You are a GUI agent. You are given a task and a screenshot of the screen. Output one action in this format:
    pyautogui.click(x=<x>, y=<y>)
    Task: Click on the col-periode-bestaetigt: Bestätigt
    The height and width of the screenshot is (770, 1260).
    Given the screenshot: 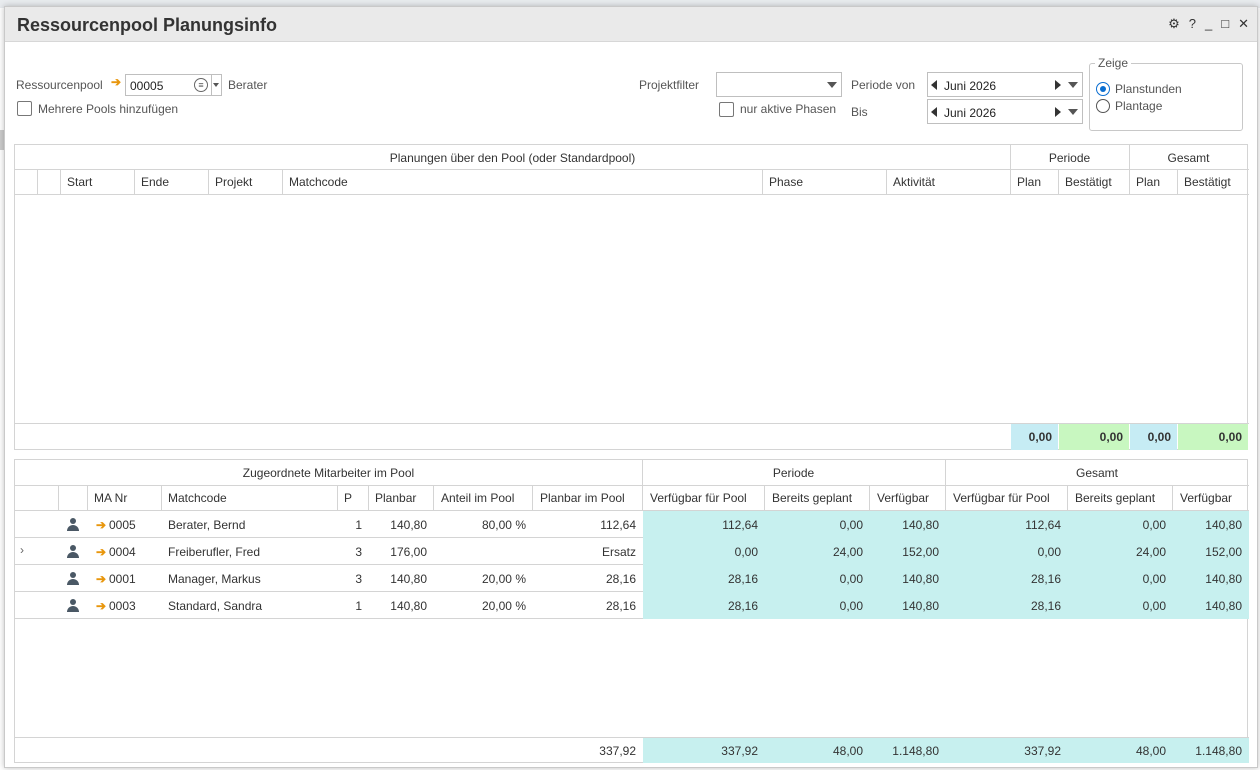 What is the action you would take?
    pyautogui.click(x=1088, y=182)
    